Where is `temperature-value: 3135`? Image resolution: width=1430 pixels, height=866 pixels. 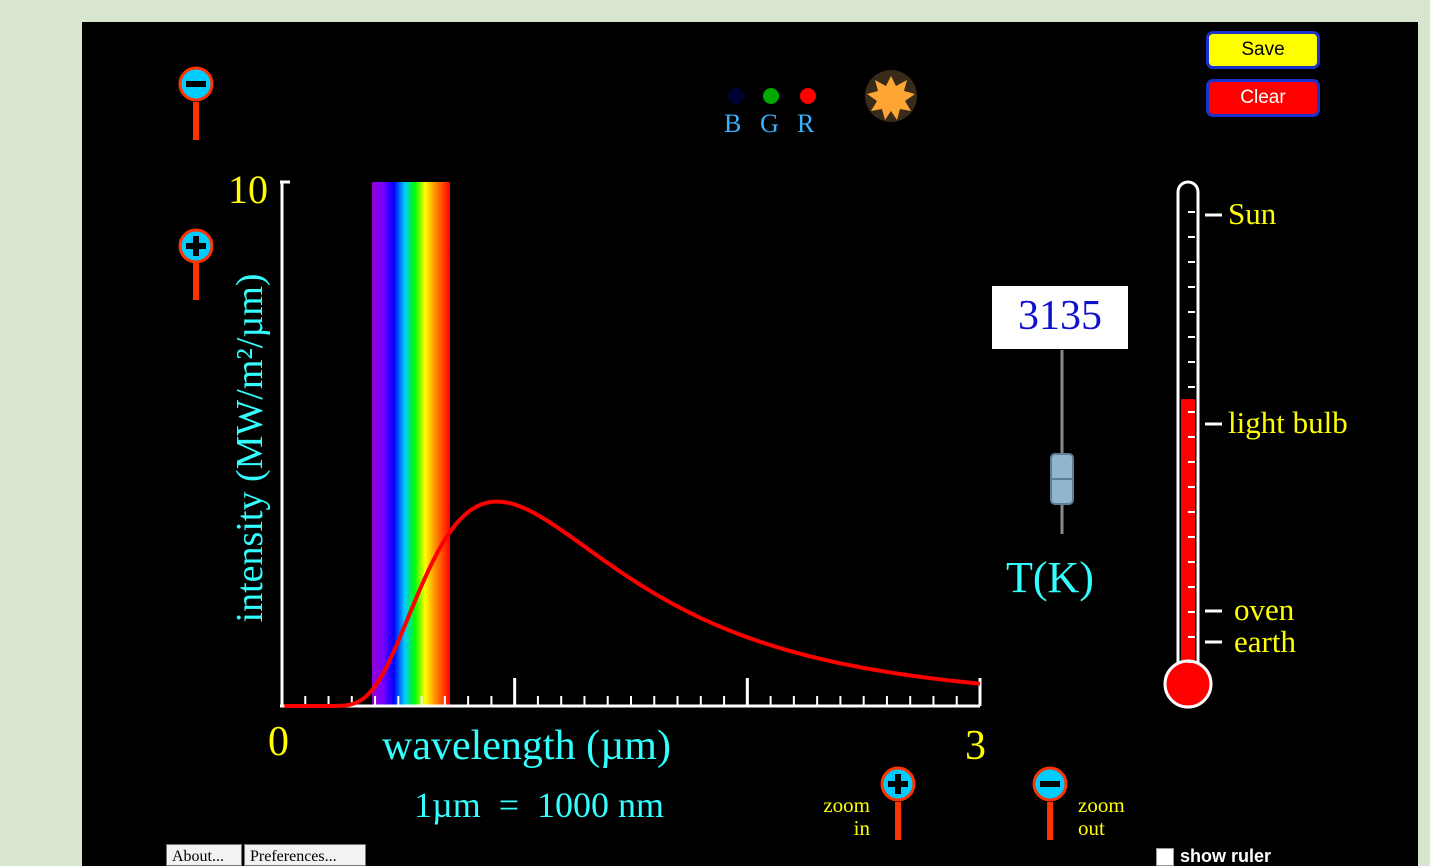 temperature-value: 3135 is located at coordinates (1060, 316).